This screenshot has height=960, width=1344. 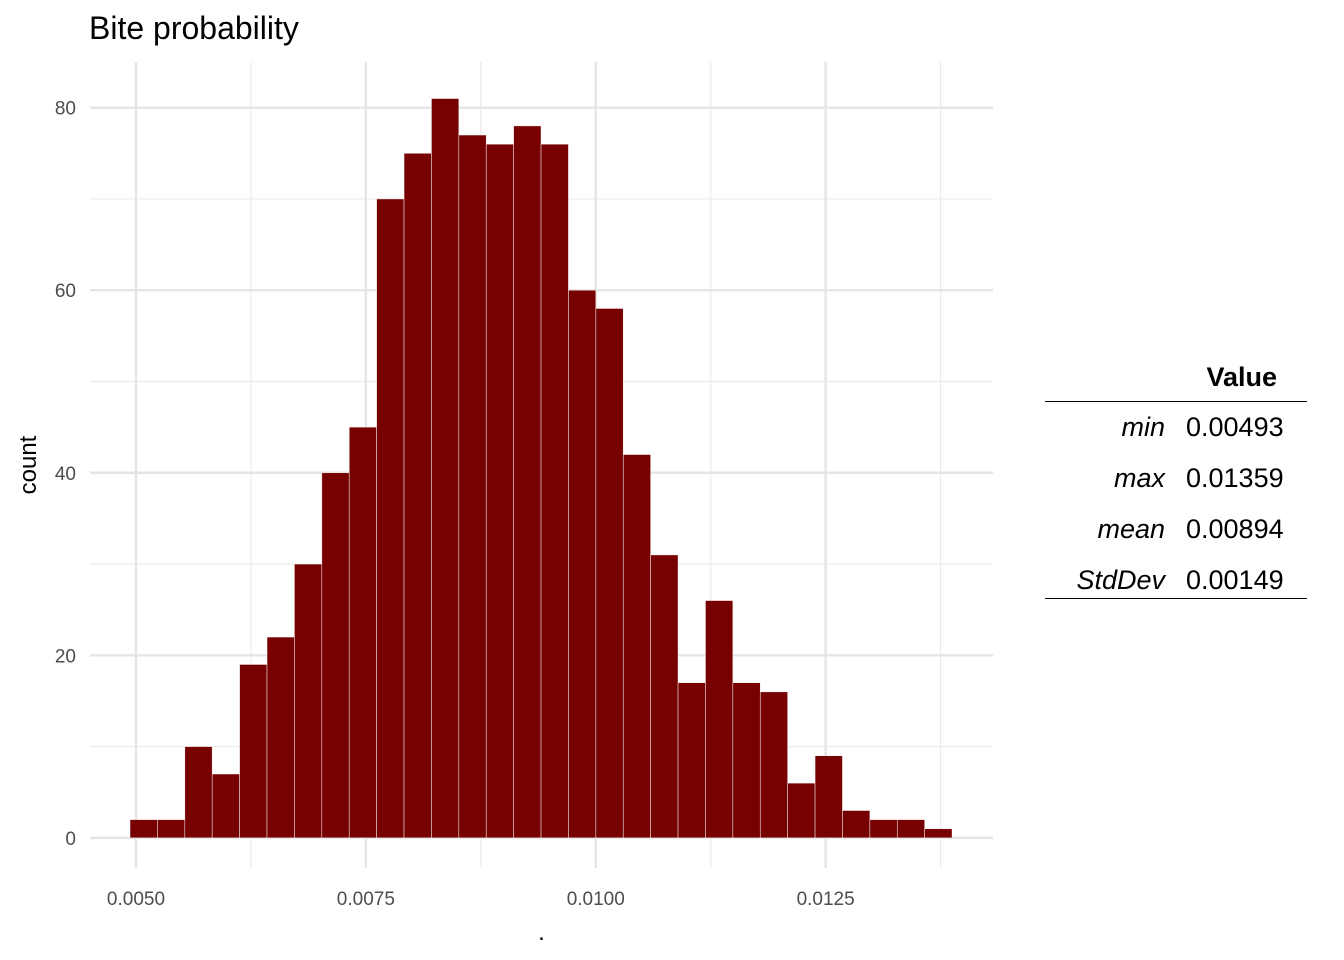 What do you see at coordinates (541, 932) in the screenshot?
I see `x-axis-label: .` at bounding box center [541, 932].